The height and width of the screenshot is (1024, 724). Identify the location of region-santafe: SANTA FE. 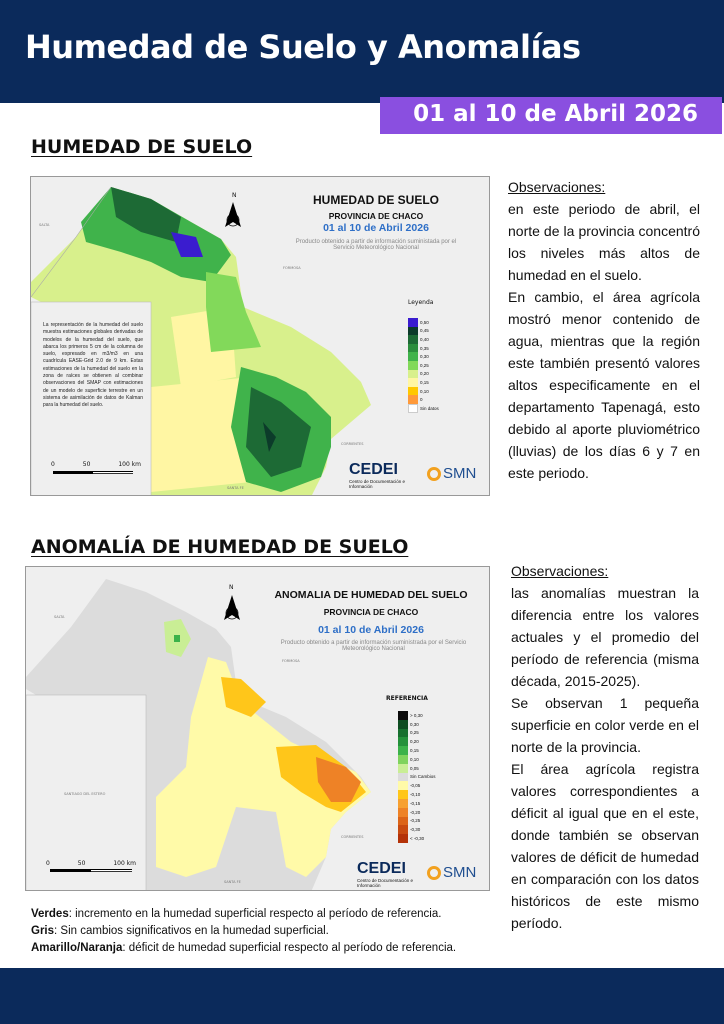
(232, 882).